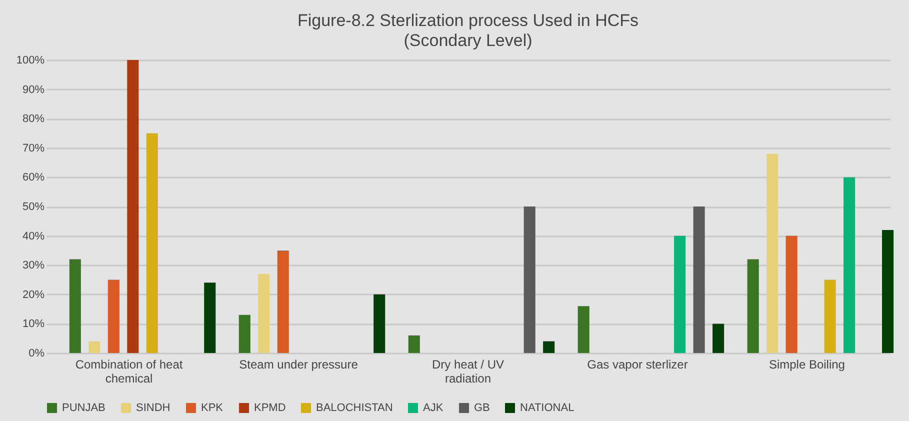  Describe the element at coordinates (298, 365) in the screenshot. I see `x-tick-label: Steam under pressure` at that location.